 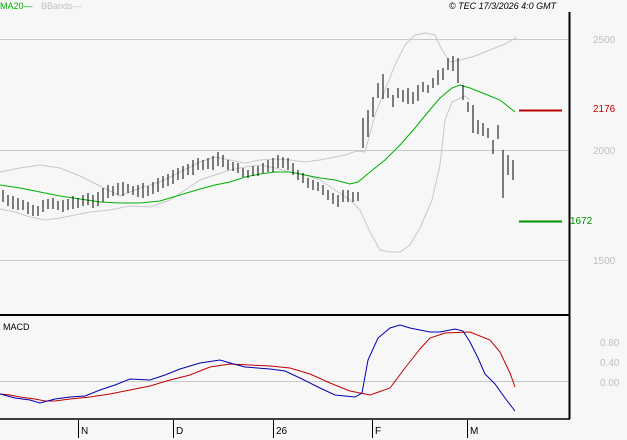 What do you see at coordinates (378, 431) in the screenshot?
I see `x-axis-label: F` at bounding box center [378, 431].